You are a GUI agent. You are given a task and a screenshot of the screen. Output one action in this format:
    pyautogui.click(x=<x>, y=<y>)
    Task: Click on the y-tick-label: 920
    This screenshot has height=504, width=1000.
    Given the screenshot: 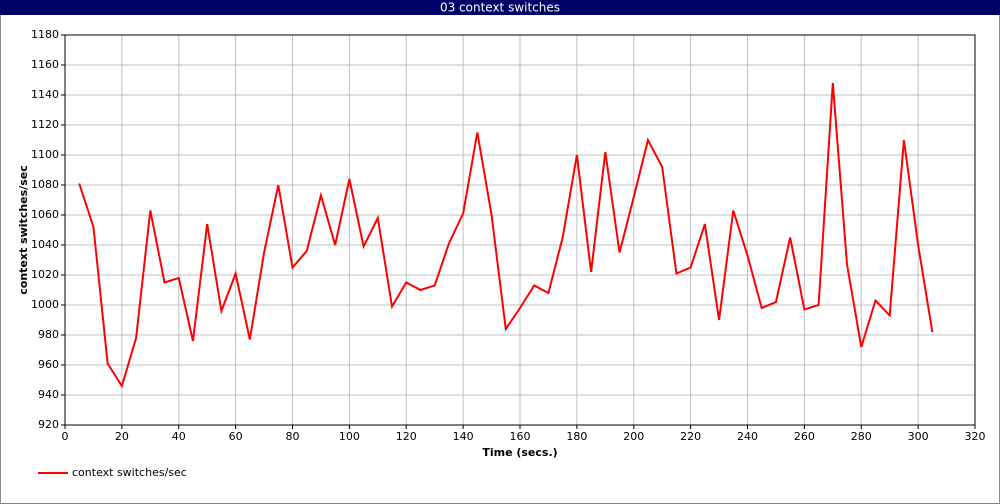 What is the action you would take?
    pyautogui.click(x=48, y=424)
    